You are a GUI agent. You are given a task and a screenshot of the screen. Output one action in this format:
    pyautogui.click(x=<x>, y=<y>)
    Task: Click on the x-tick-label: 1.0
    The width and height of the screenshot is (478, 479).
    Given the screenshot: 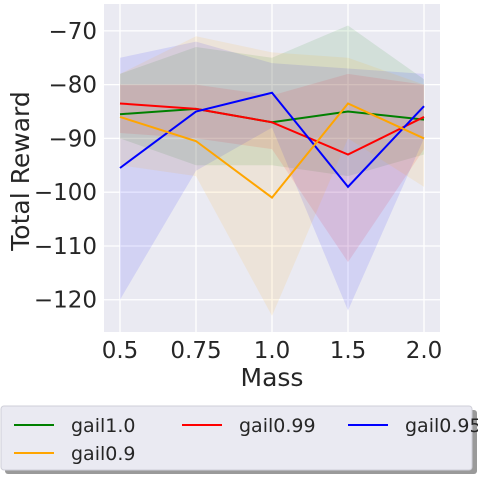 What is the action you would take?
    pyautogui.click(x=272, y=351)
    